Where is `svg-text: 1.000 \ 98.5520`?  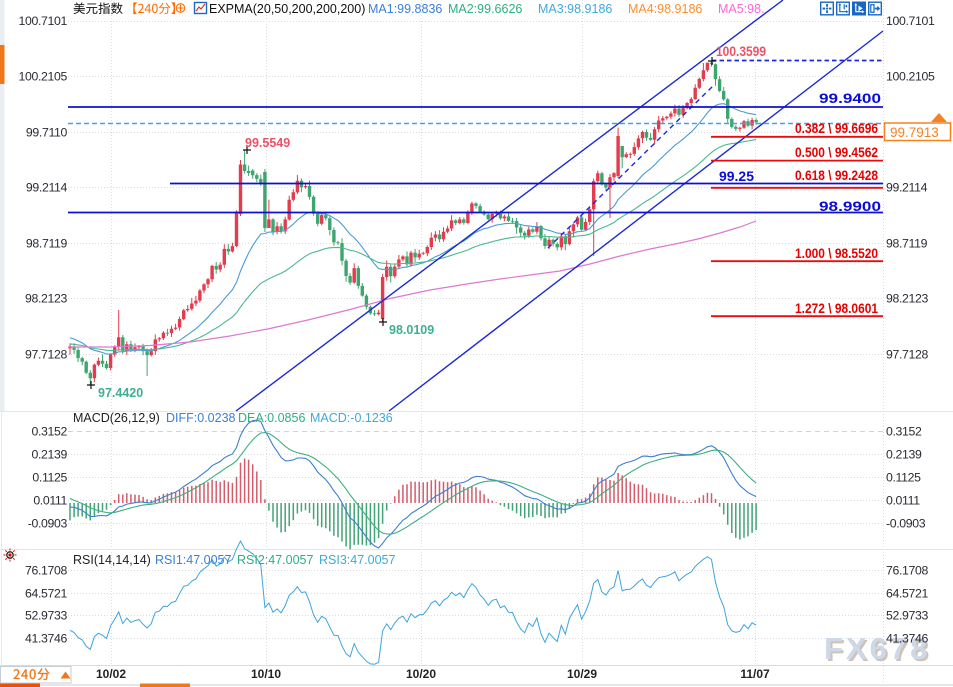 svg-text: 1.000 \ 98.5520 is located at coordinates (836, 253).